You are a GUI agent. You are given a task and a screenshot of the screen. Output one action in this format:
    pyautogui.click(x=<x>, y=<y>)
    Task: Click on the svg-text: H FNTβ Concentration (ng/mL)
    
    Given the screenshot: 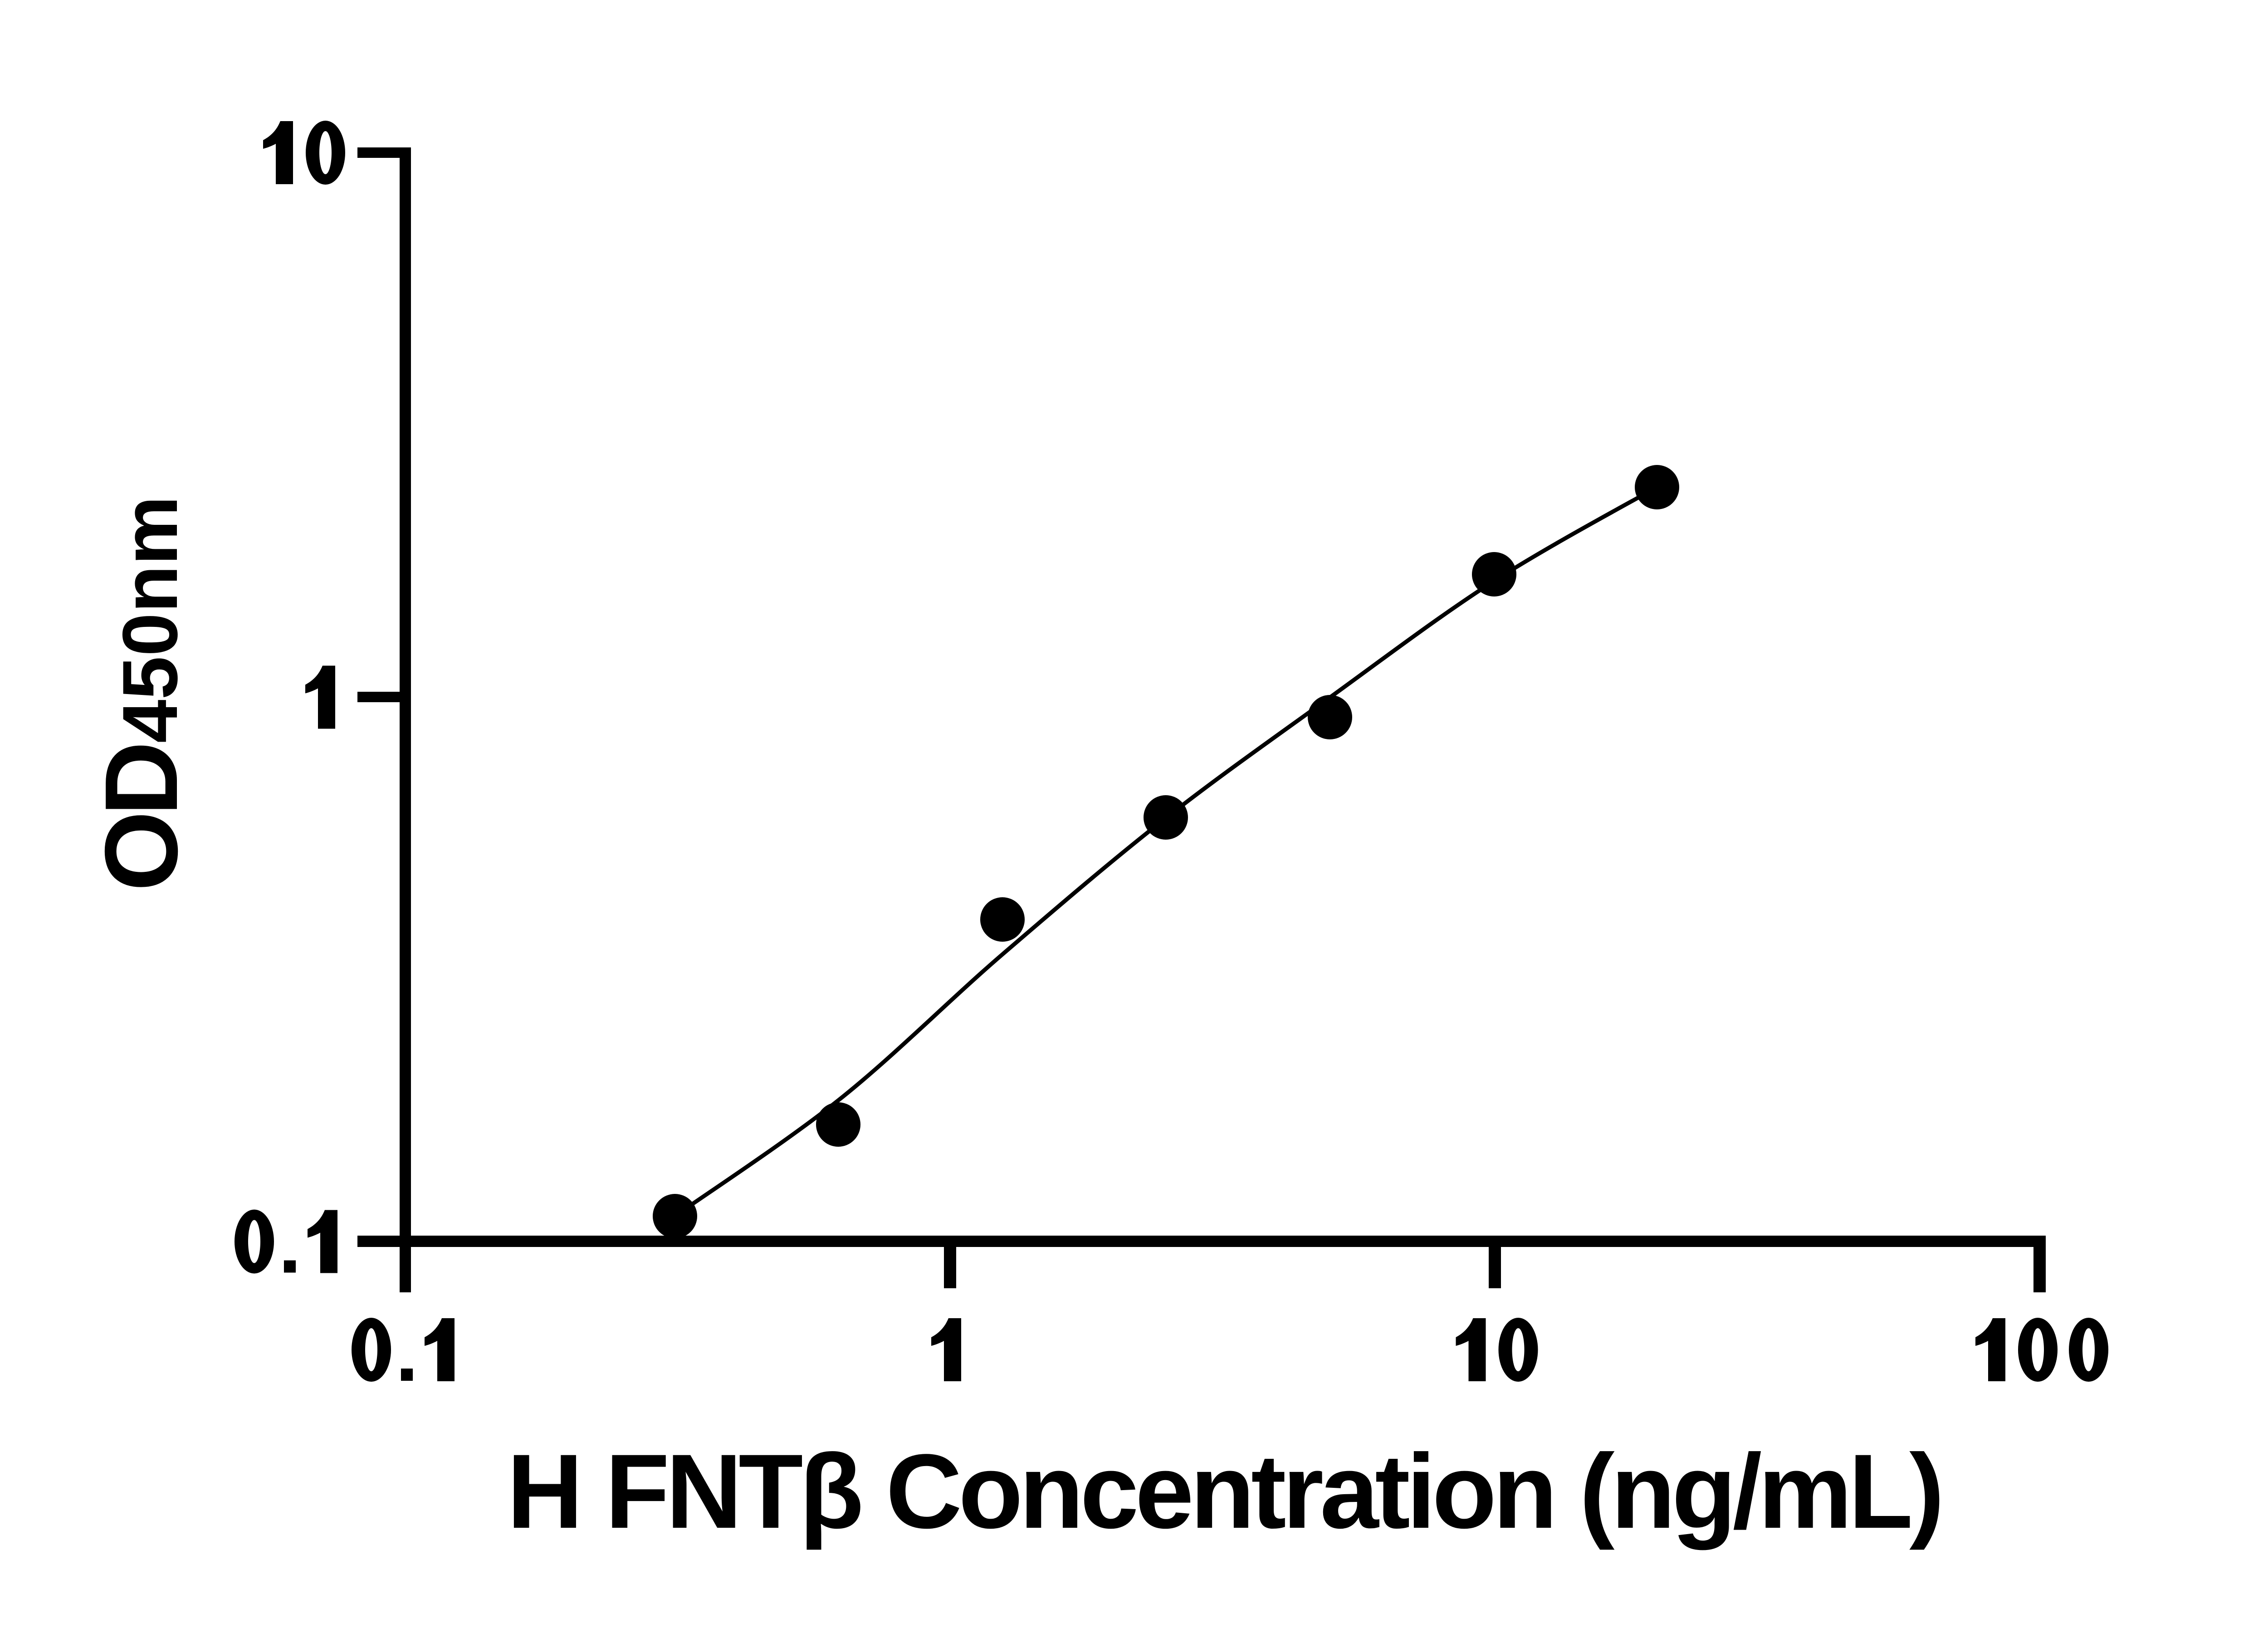 What is the action you would take?
    pyautogui.click(x=1224, y=1491)
    